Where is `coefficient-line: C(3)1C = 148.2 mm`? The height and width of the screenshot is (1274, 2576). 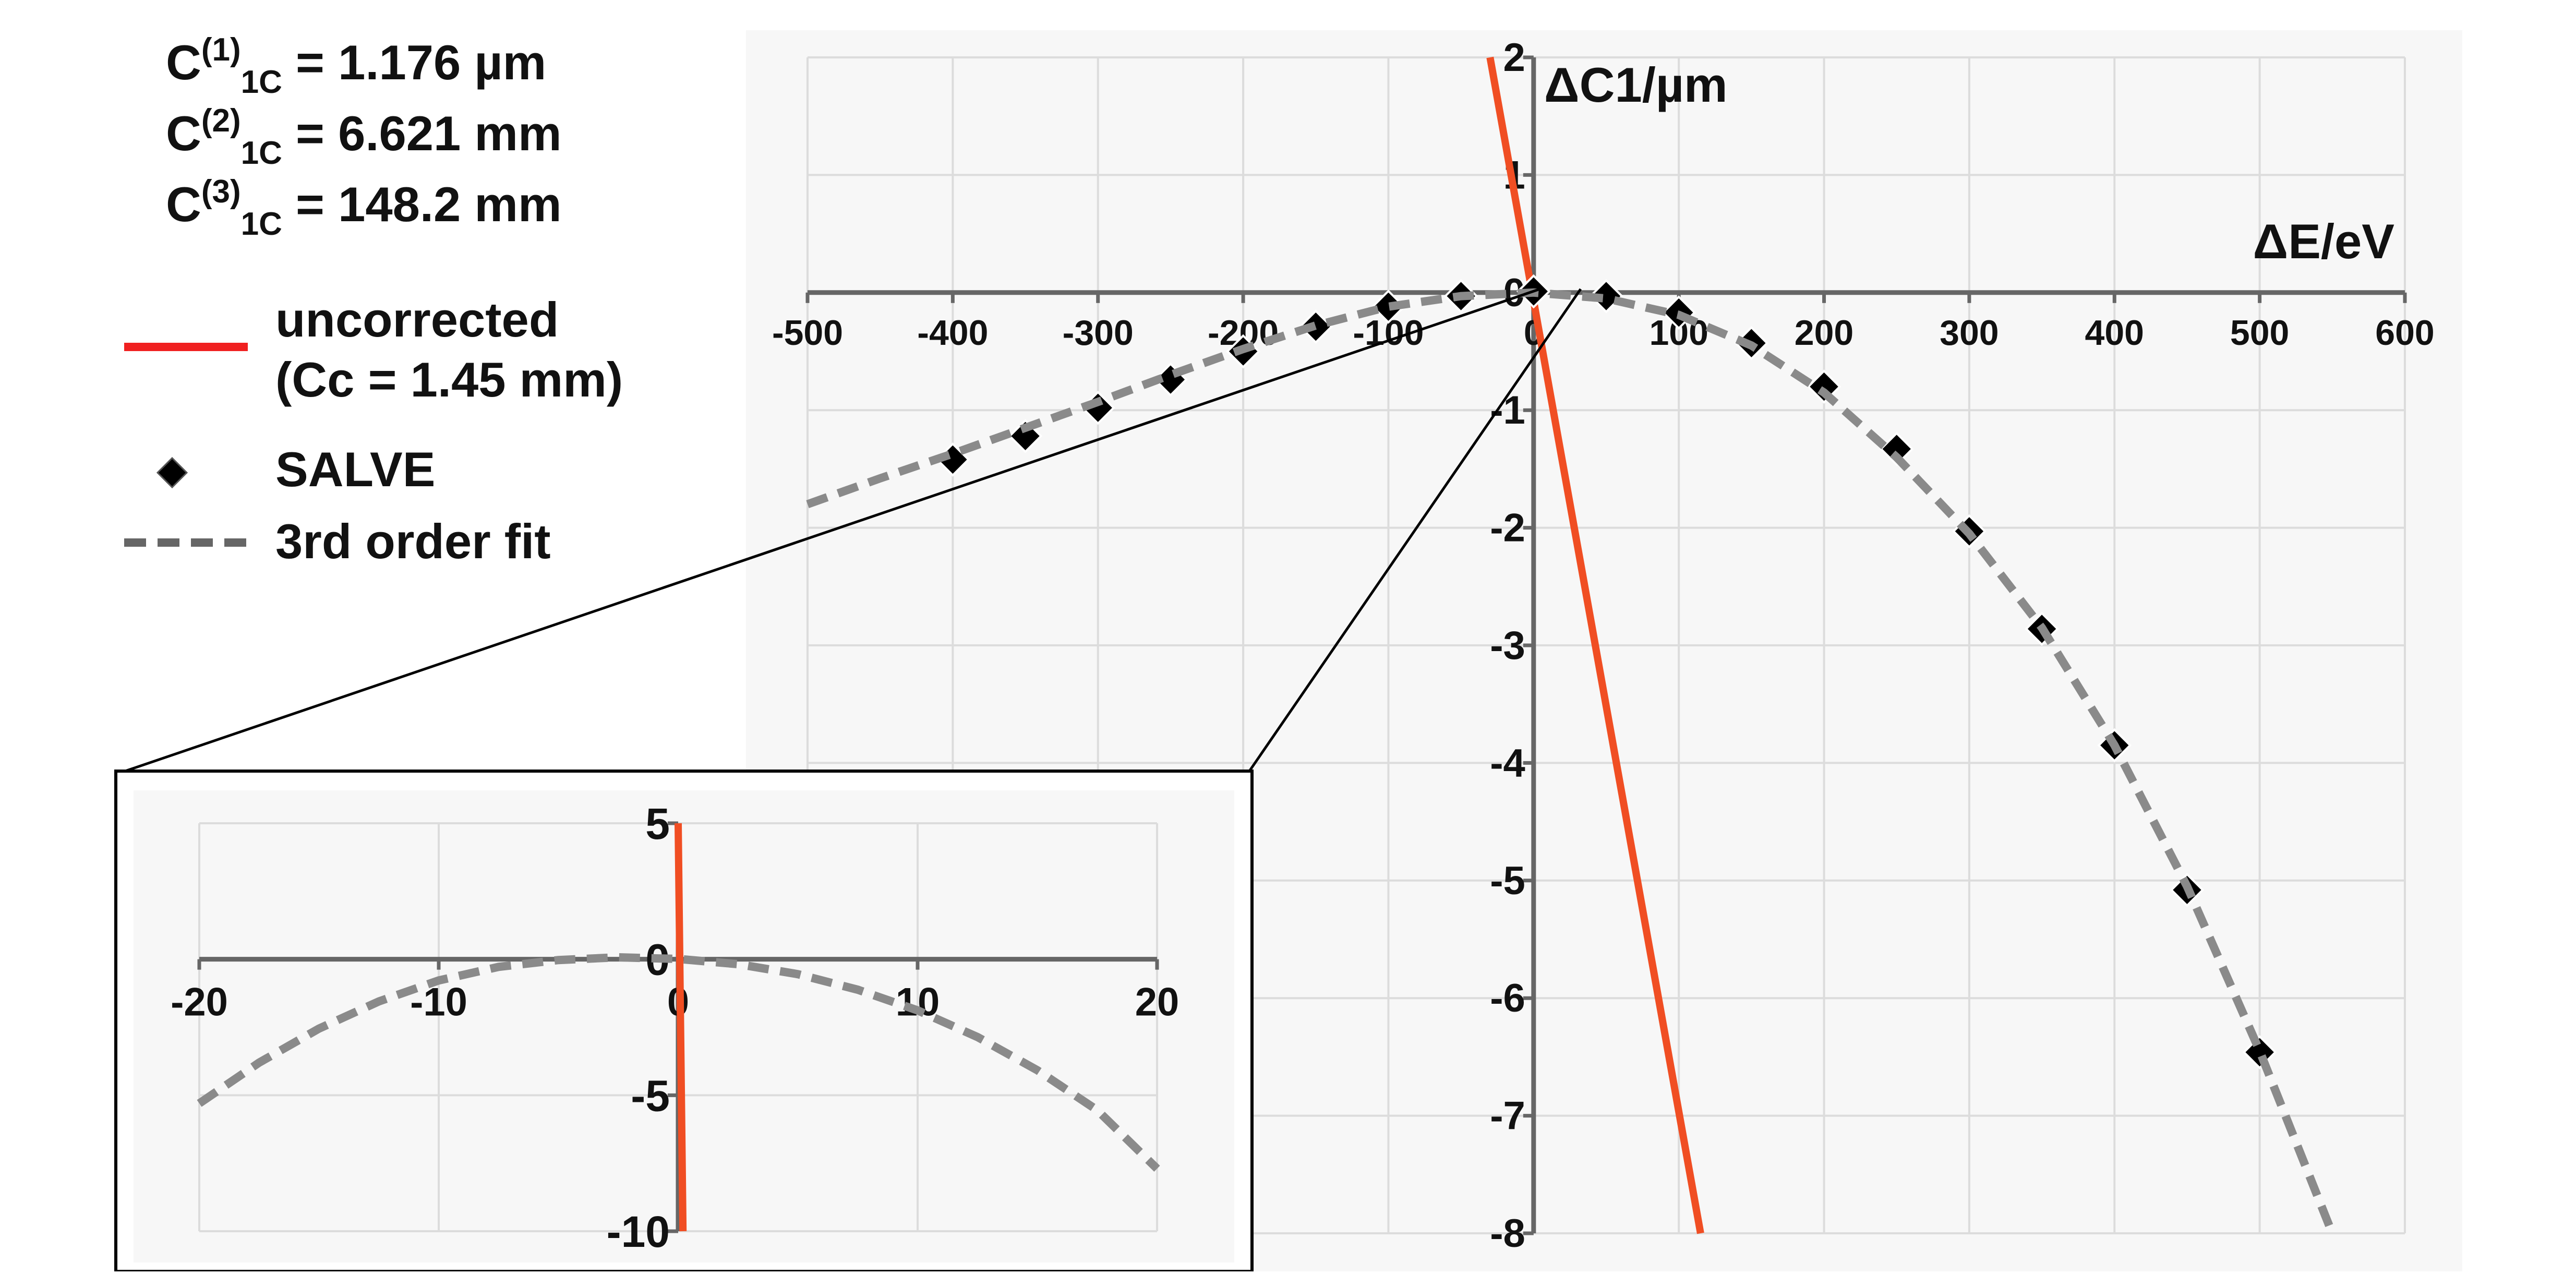
coefficient-line: C(3)1C = 148.2 mm is located at coordinates (364, 208).